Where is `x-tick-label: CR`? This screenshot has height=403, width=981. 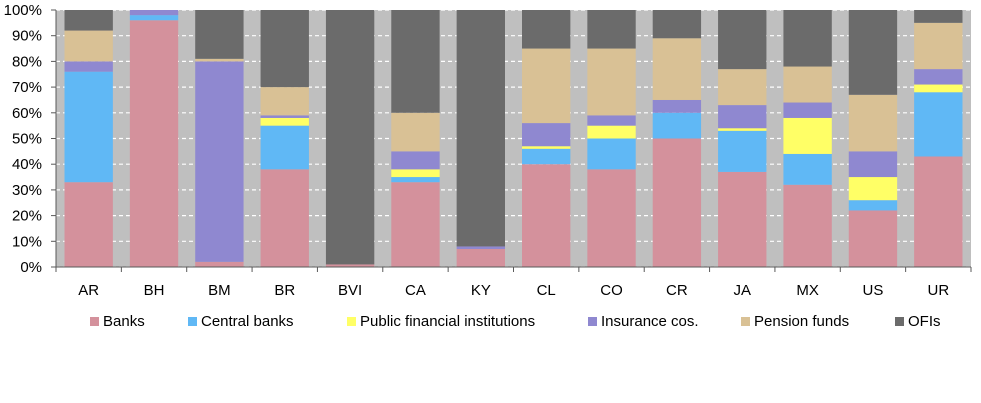 x-tick-label: CR is located at coordinates (677, 290).